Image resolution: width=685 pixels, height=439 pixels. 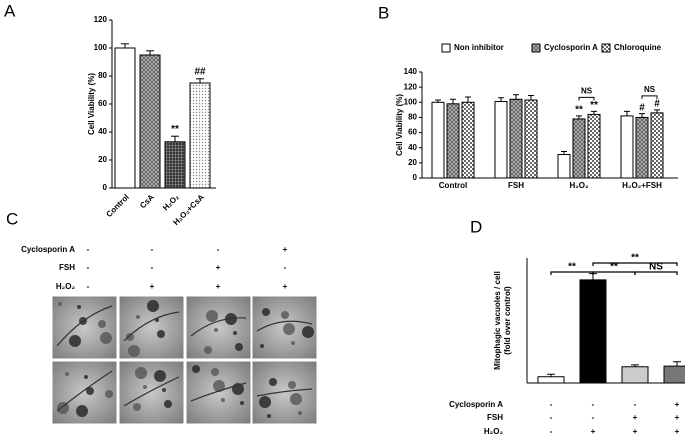 I want to click on legend-label: Non inhibitor, so click(x=479, y=47).